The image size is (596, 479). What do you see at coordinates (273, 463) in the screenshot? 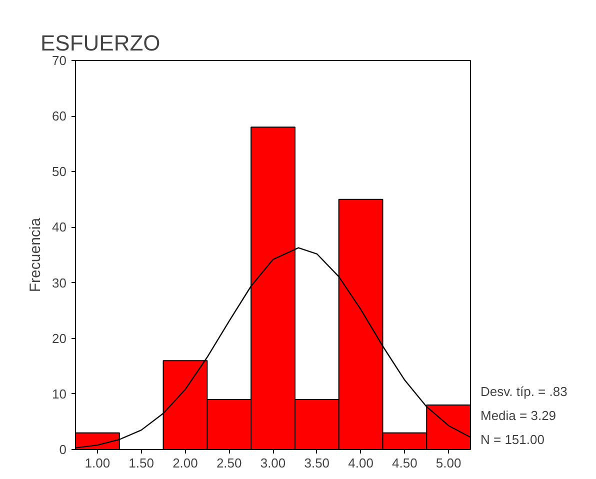
I see `x-tick-label: 3.00` at bounding box center [273, 463].